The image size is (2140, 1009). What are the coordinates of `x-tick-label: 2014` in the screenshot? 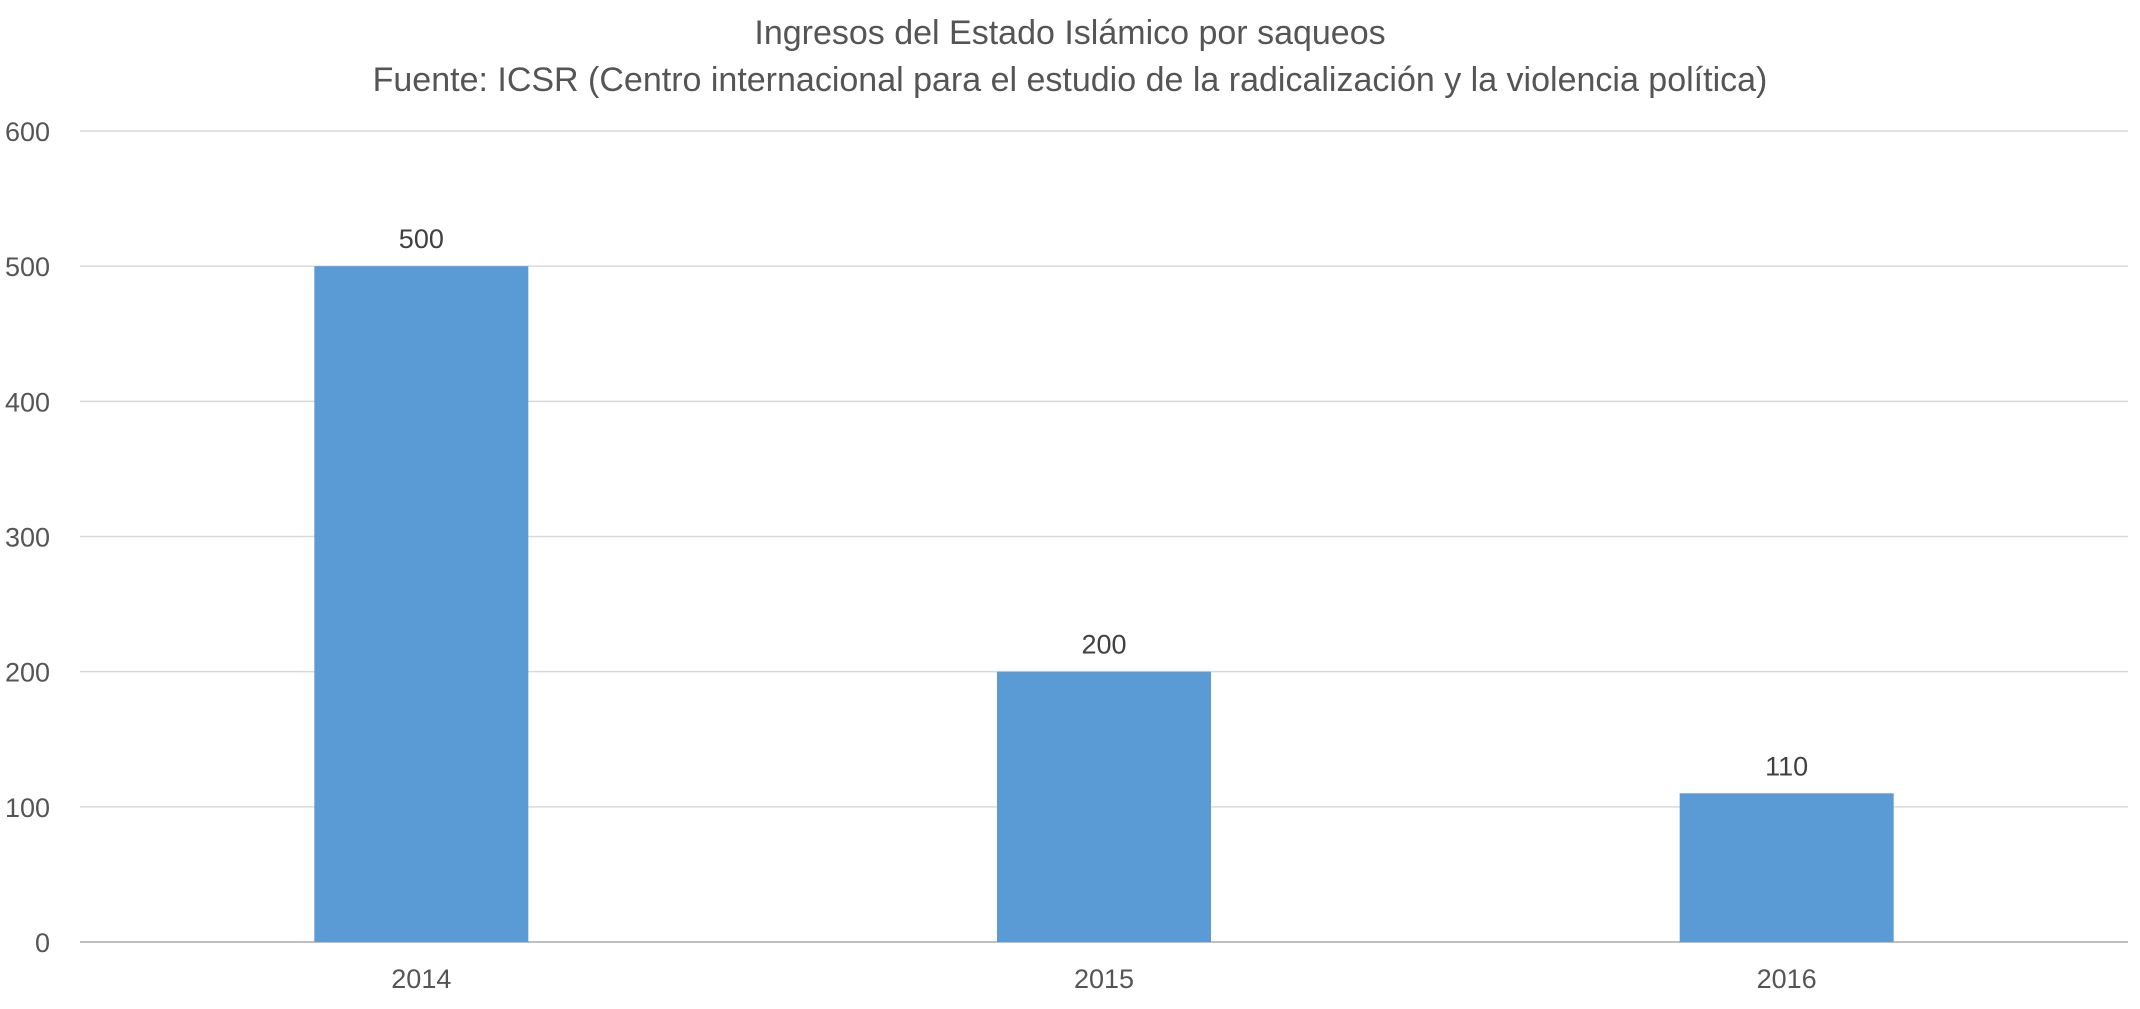 It's located at (421, 979).